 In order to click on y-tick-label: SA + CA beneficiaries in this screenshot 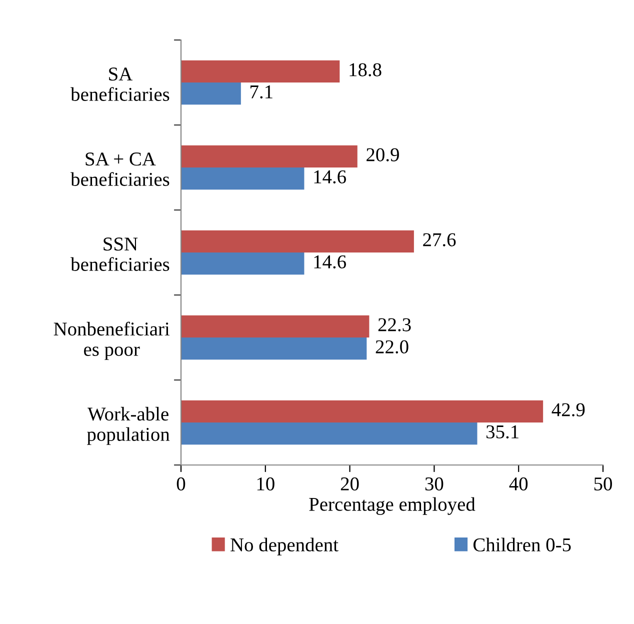, I will do `click(120, 169)`.